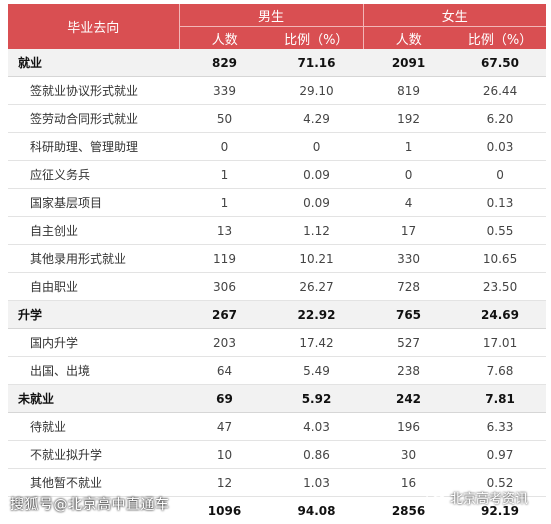  What do you see at coordinates (93, 91) in the screenshot?
I see `row-label: 签就业协议形式就业` at bounding box center [93, 91].